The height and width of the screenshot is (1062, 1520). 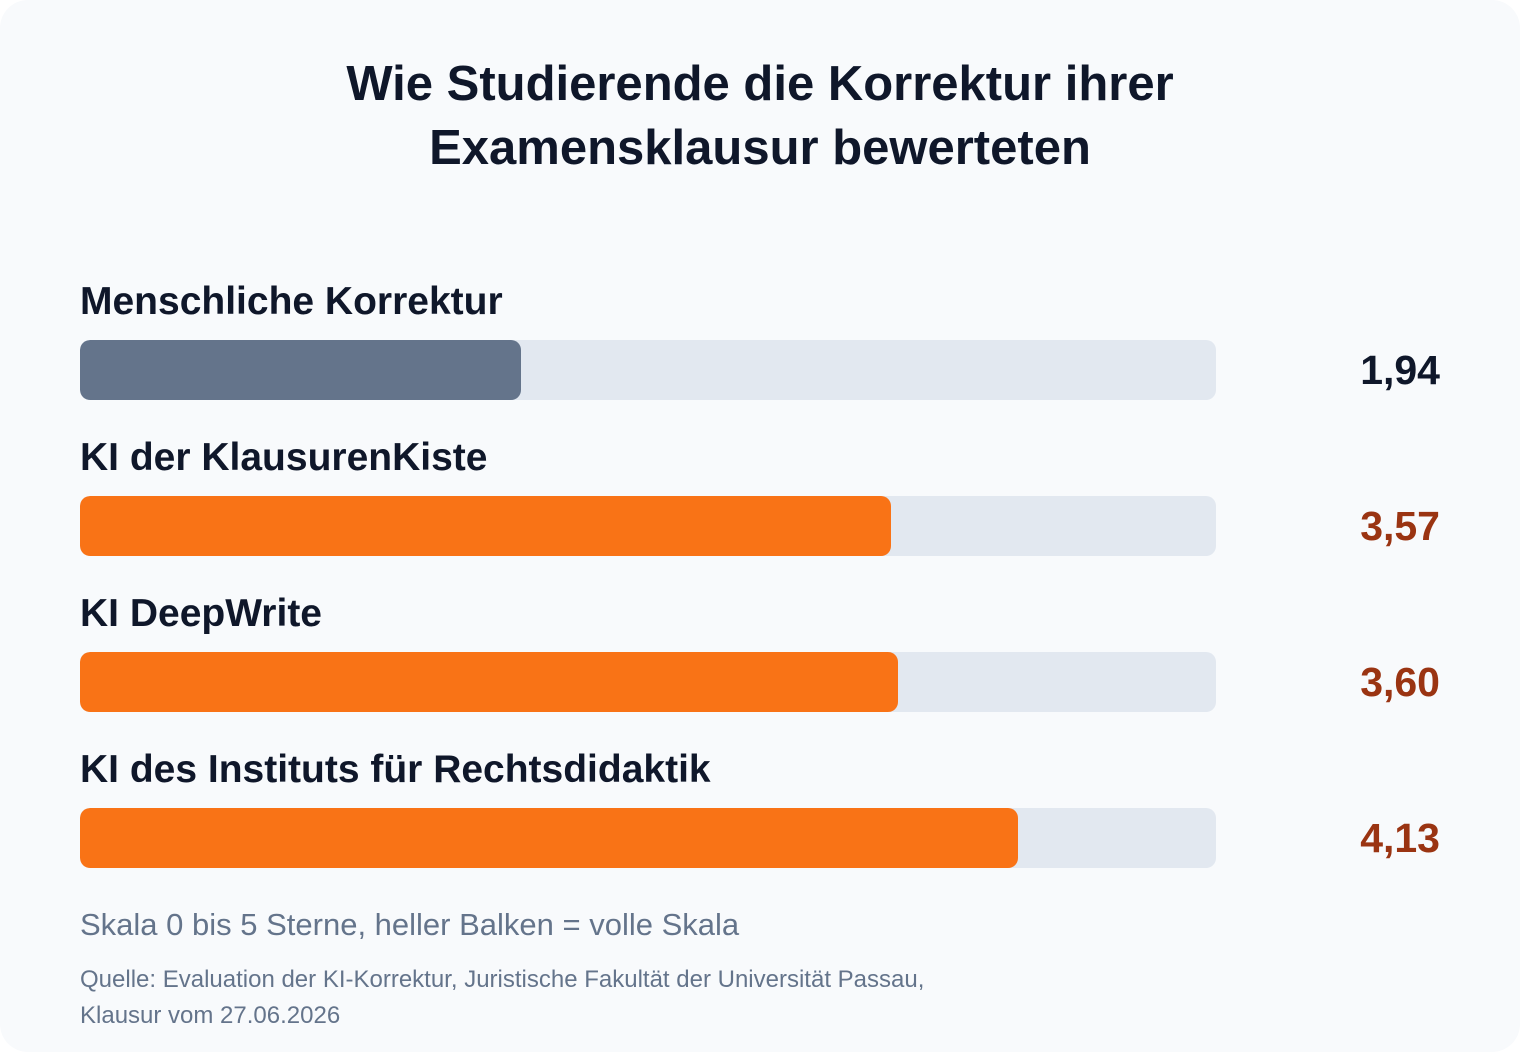 I want to click on category-label: KI der KlausurenKiste, so click(x=284, y=457).